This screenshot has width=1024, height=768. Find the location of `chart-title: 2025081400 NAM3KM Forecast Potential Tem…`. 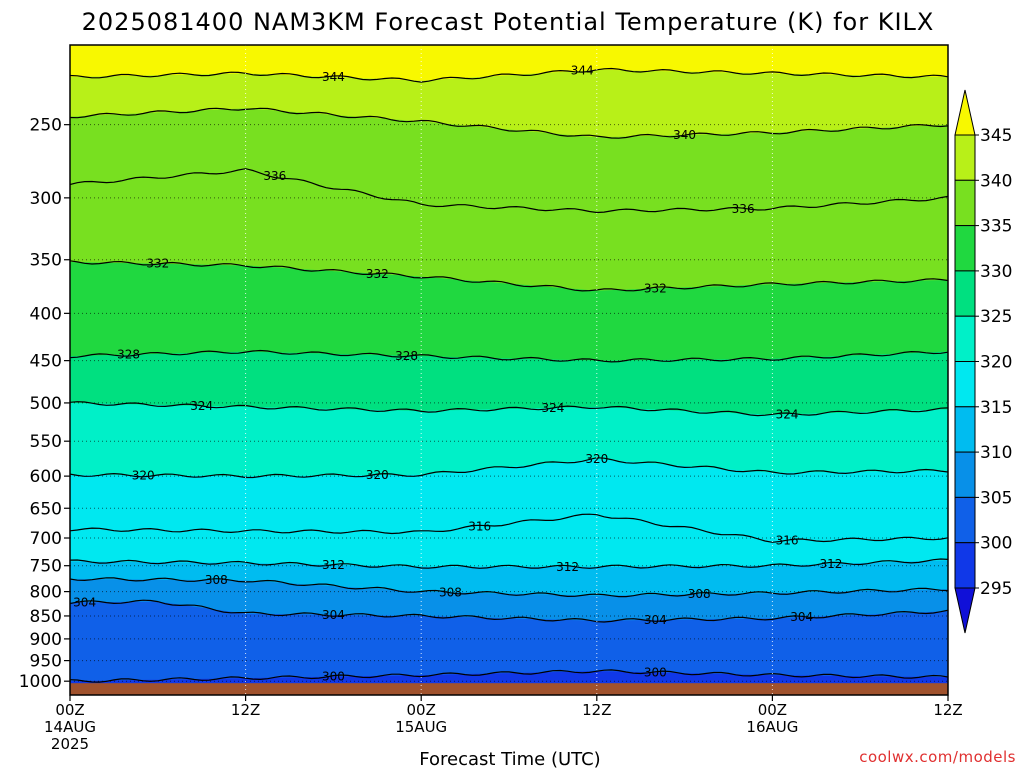

chart-title: 2025081400 NAM3KM Forecast Potential Tem… is located at coordinates (508, 22).